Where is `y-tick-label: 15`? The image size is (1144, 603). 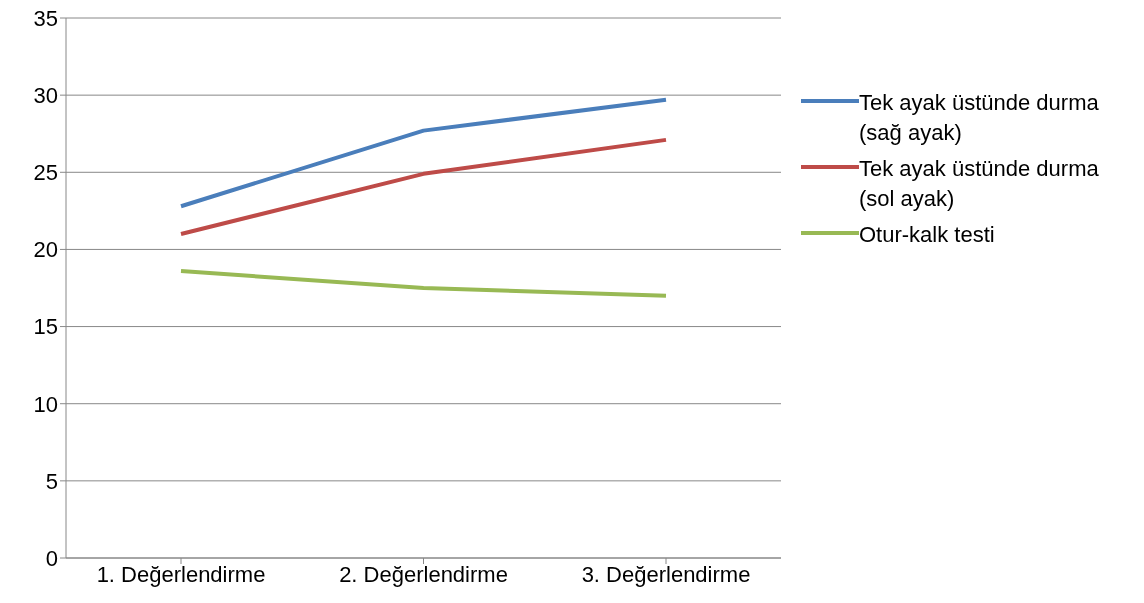 y-tick-label: 15 is located at coordinates (45, 327).